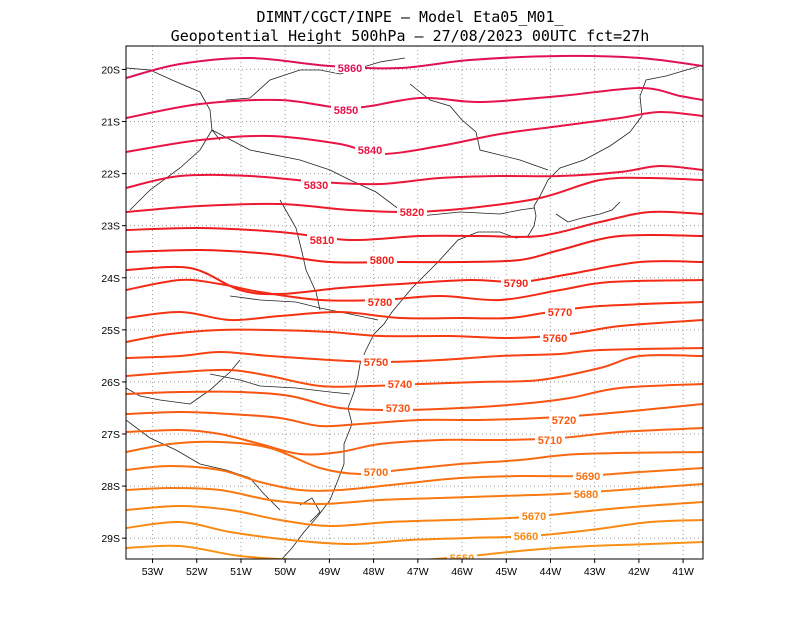 The width and height of the screenshot is (800, 618). I want to click on contour-label-5650: 5650, so click(462, 559).